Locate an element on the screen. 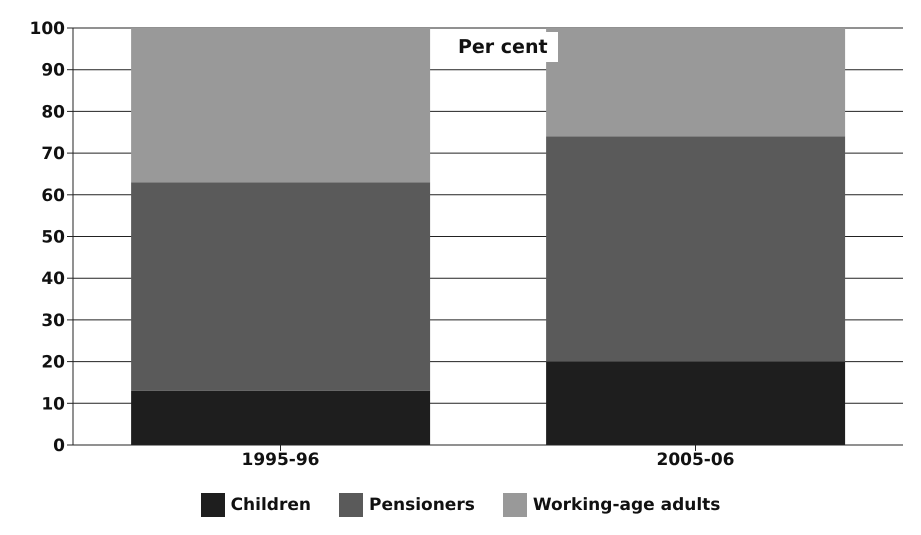 Image resolution: width=921 pixels, height=535 pixels. y-tick-label: 70 is located at coordinates (53, 154).